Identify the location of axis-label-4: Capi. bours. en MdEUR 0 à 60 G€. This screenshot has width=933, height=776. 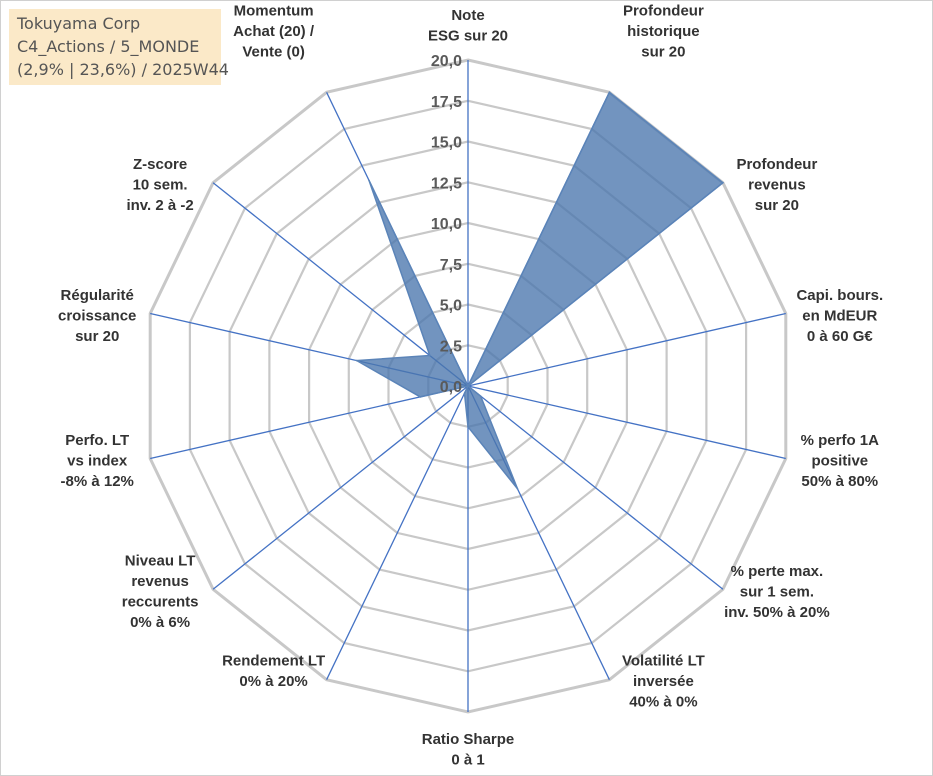
(839, 316).